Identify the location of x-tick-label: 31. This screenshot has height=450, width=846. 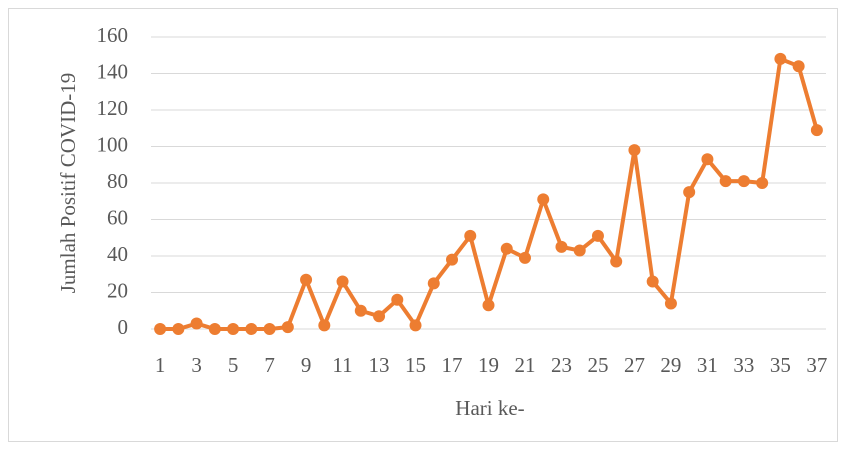
(707, 365).